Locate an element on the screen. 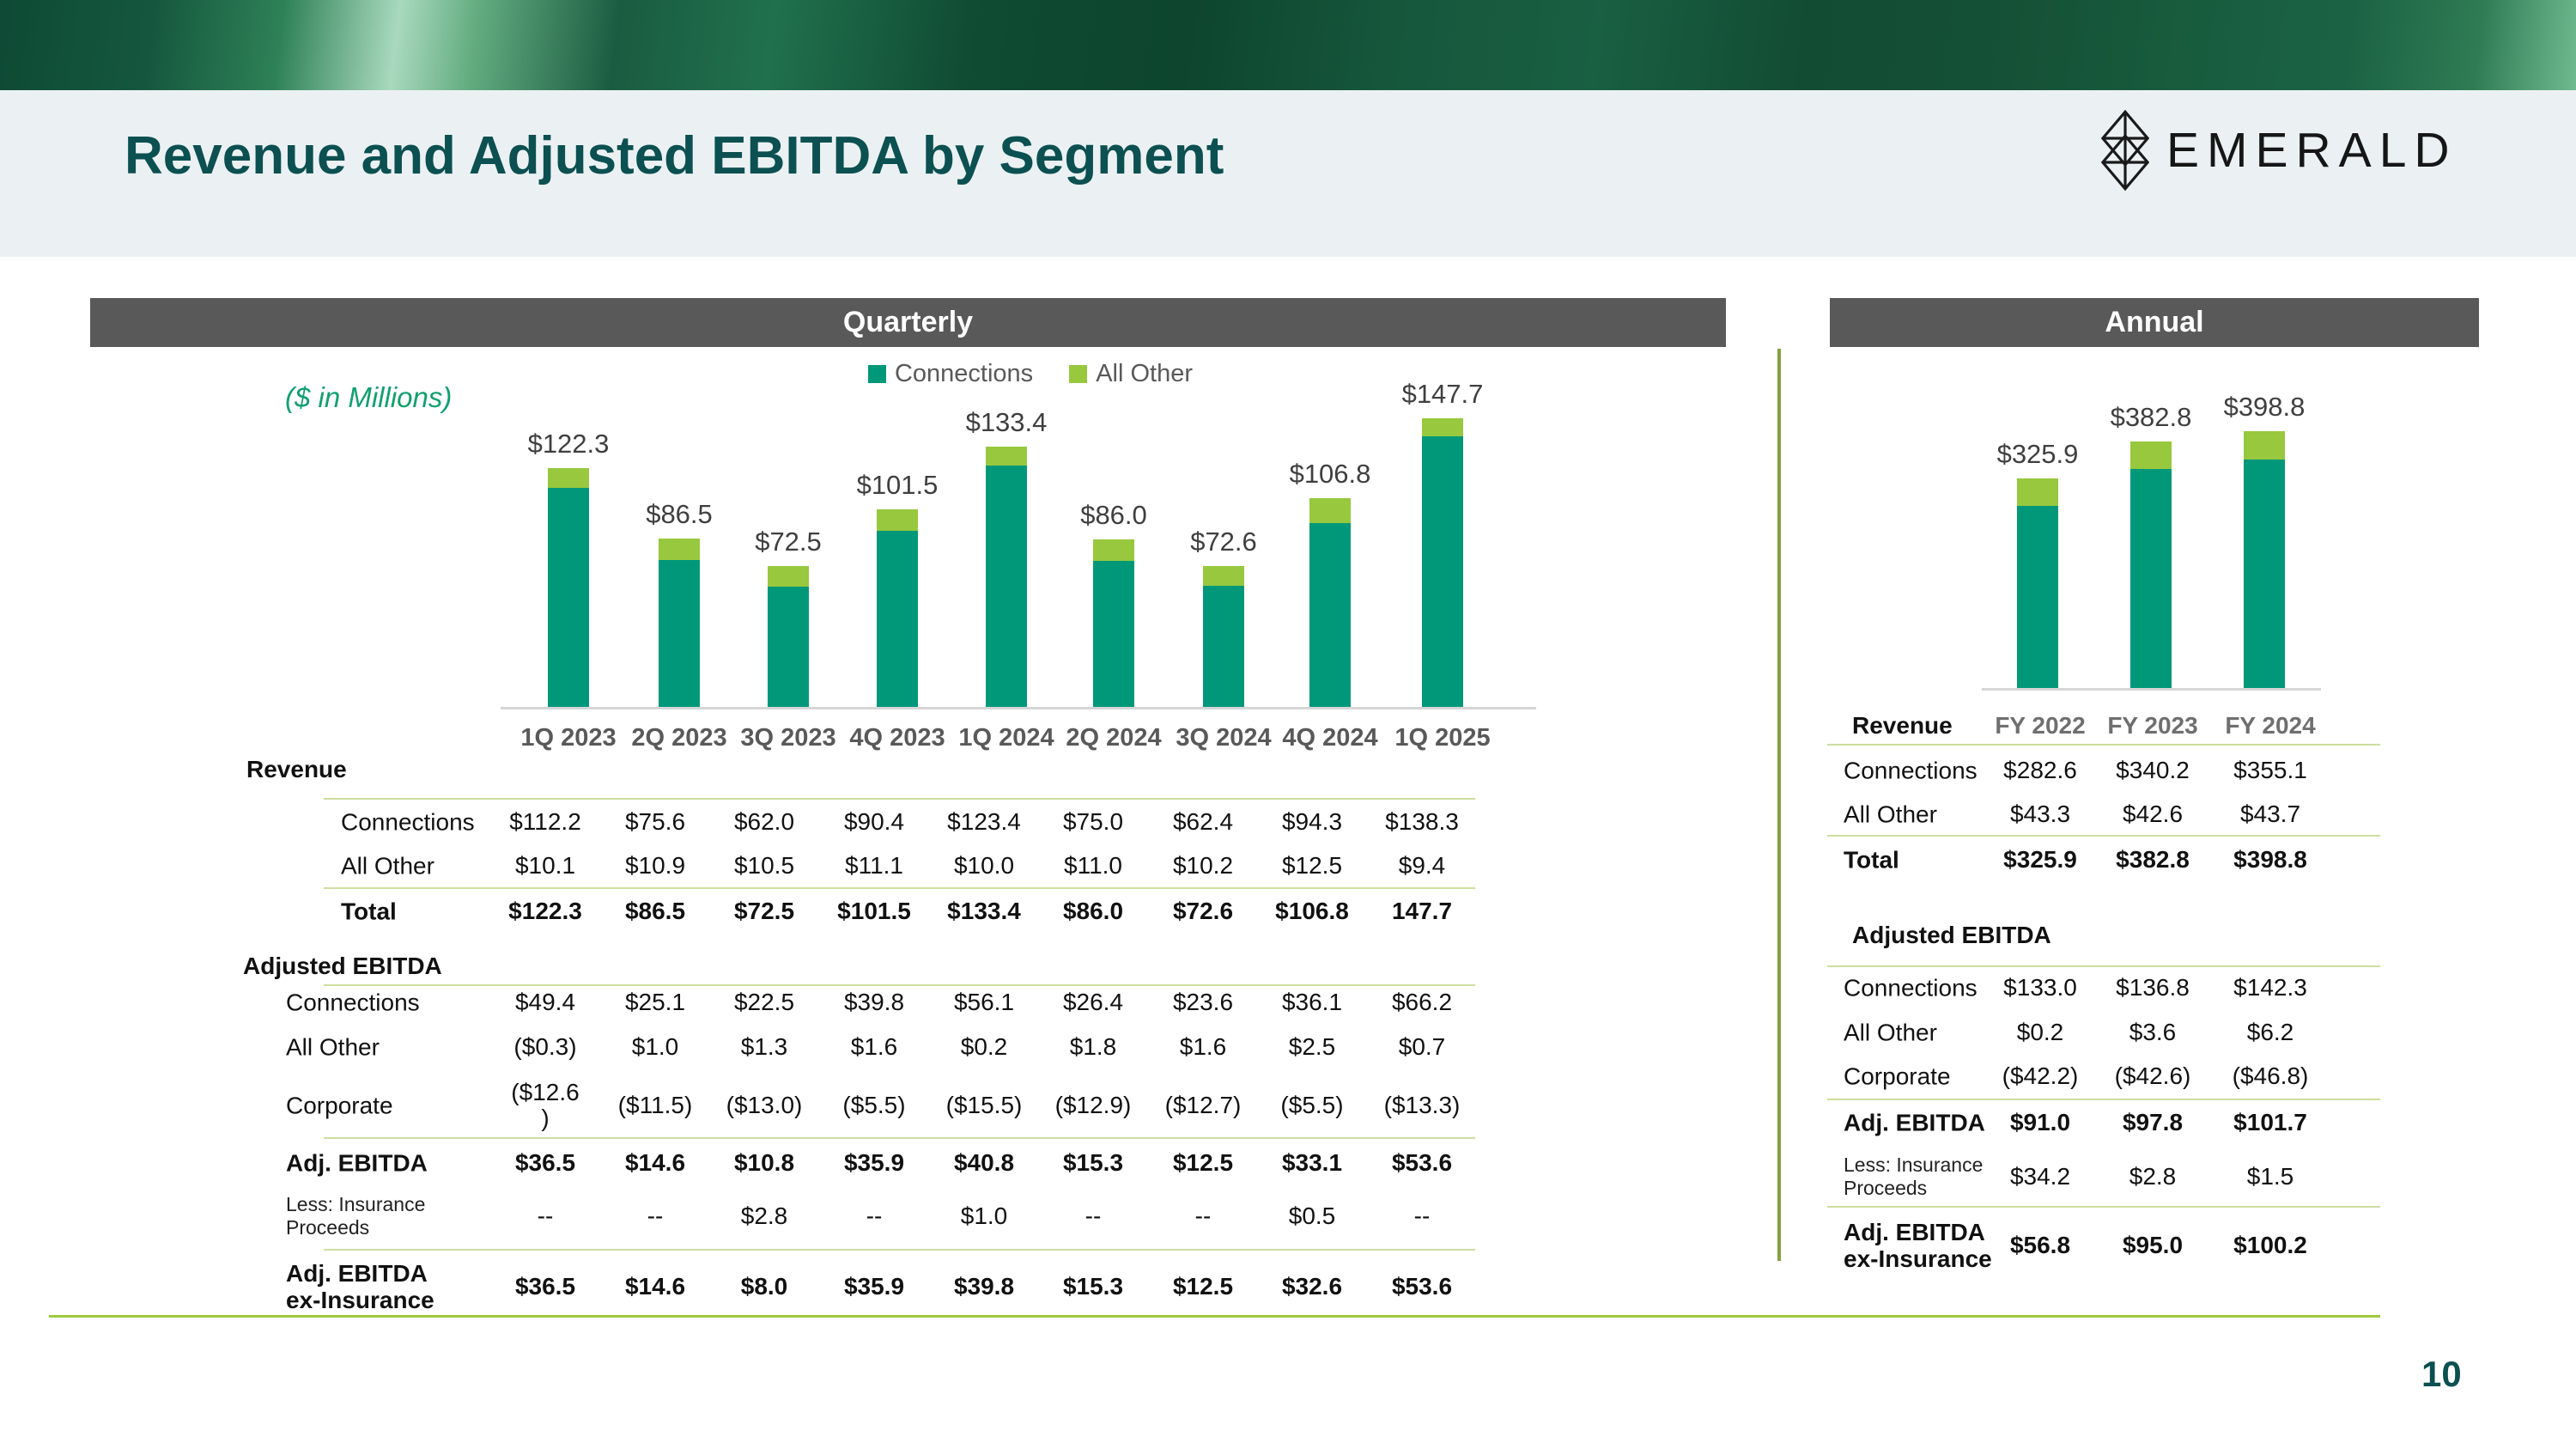 The width and height of the screenshot is (2576, 1449). table-cell-value: ($15.5) is located at coordinates (984, 1105).